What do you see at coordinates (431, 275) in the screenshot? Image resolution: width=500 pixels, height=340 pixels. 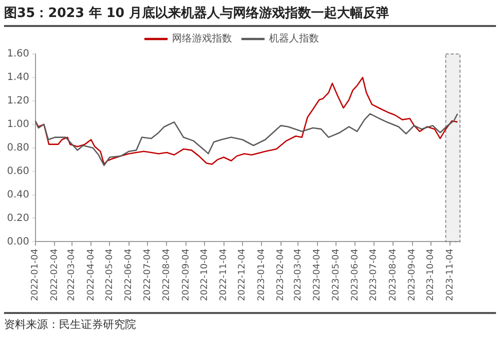 I see `x-tick-label: 2023-10-04` at bounding box center [431, 275].